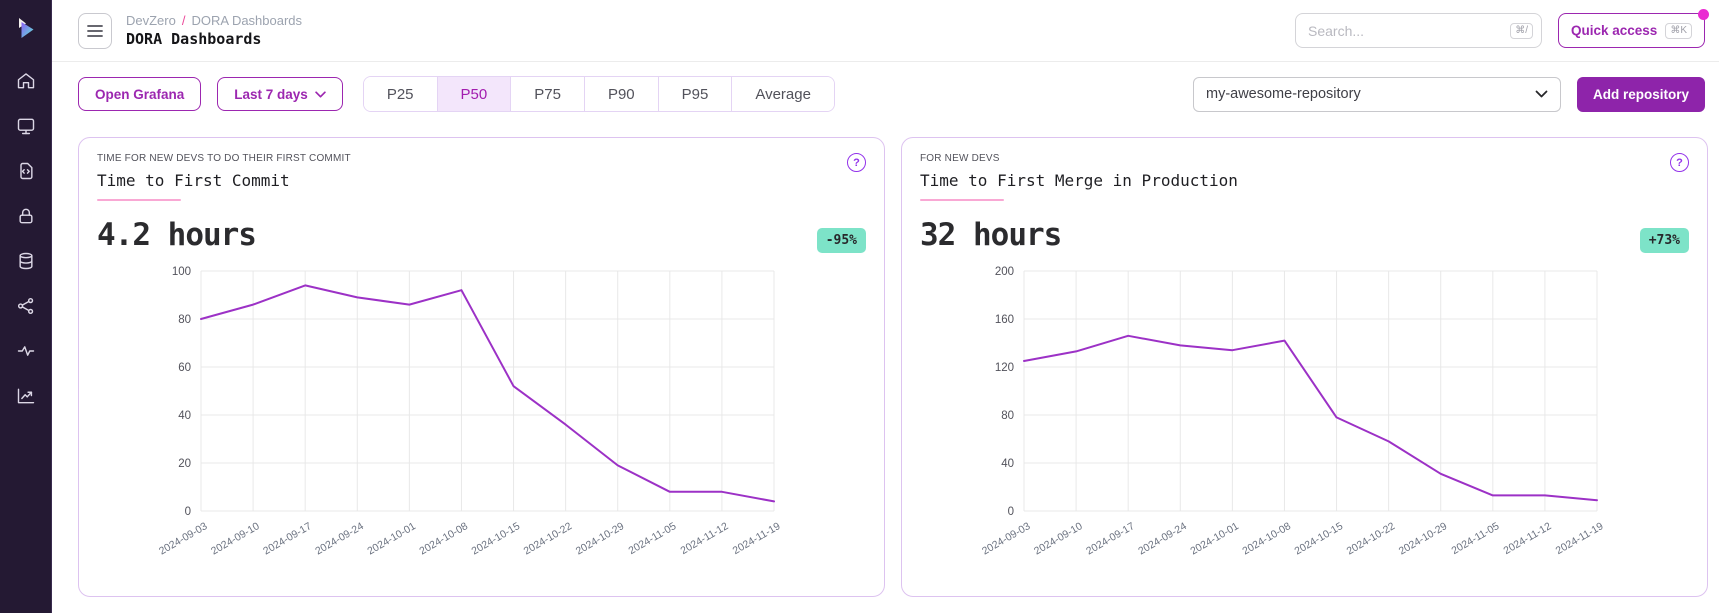  I want to click on sidebar-item-monitor, so click(26, 126).